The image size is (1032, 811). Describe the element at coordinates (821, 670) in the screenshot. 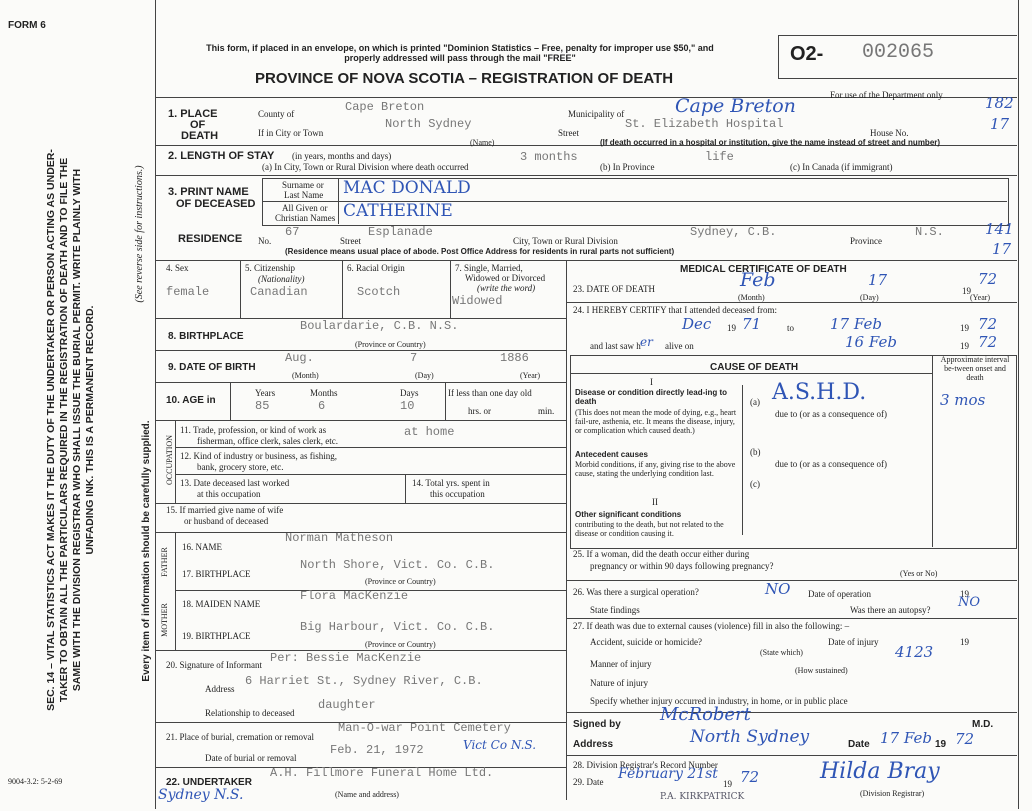

I see `field-hint: (How sustained)` at that location.